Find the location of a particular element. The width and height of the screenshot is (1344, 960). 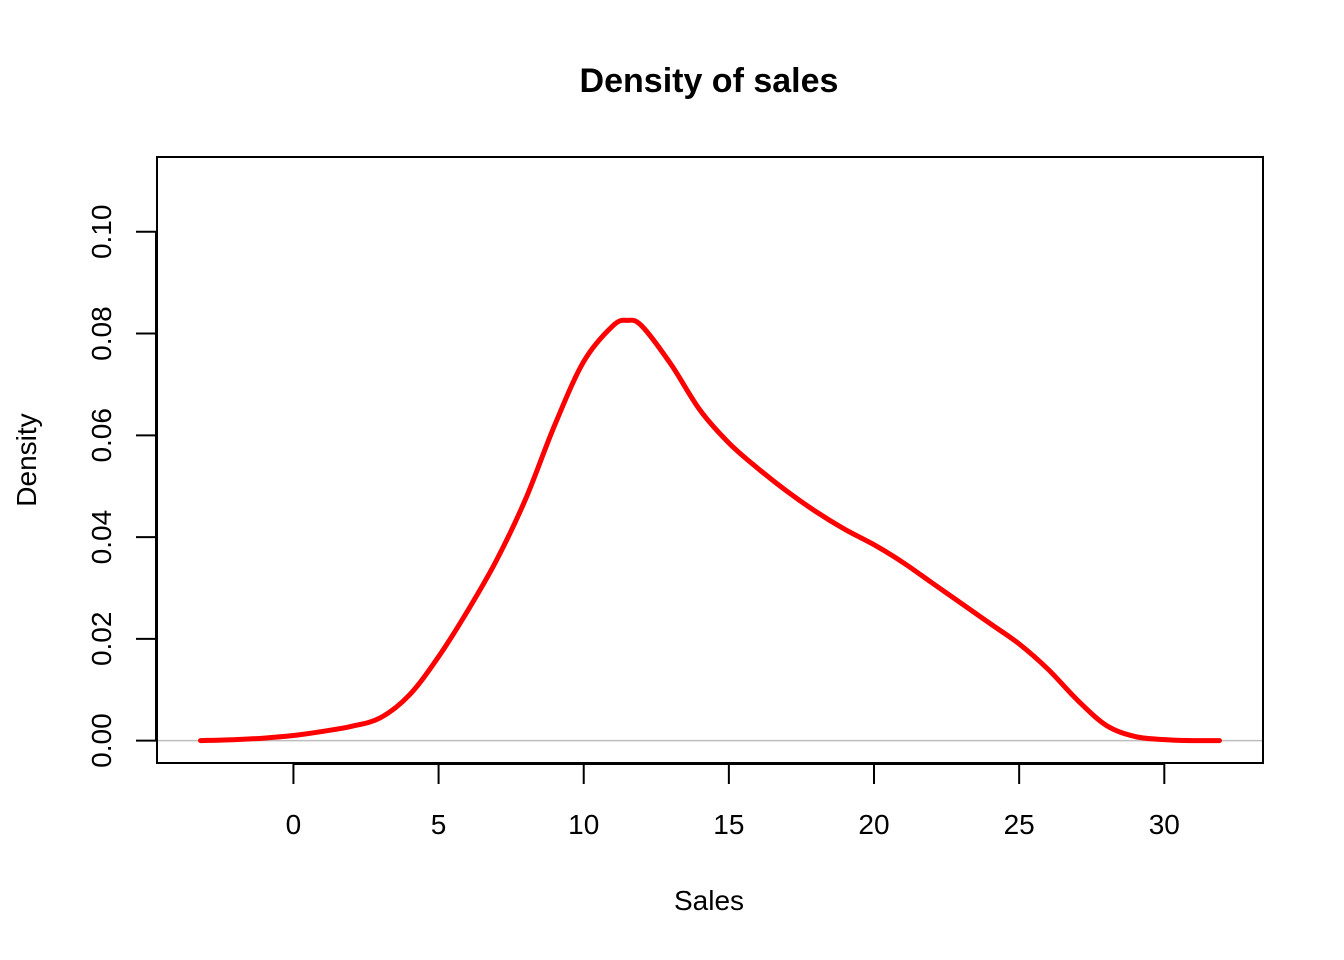

x-tick-label: 30 is located at coordinates (1164, 824).